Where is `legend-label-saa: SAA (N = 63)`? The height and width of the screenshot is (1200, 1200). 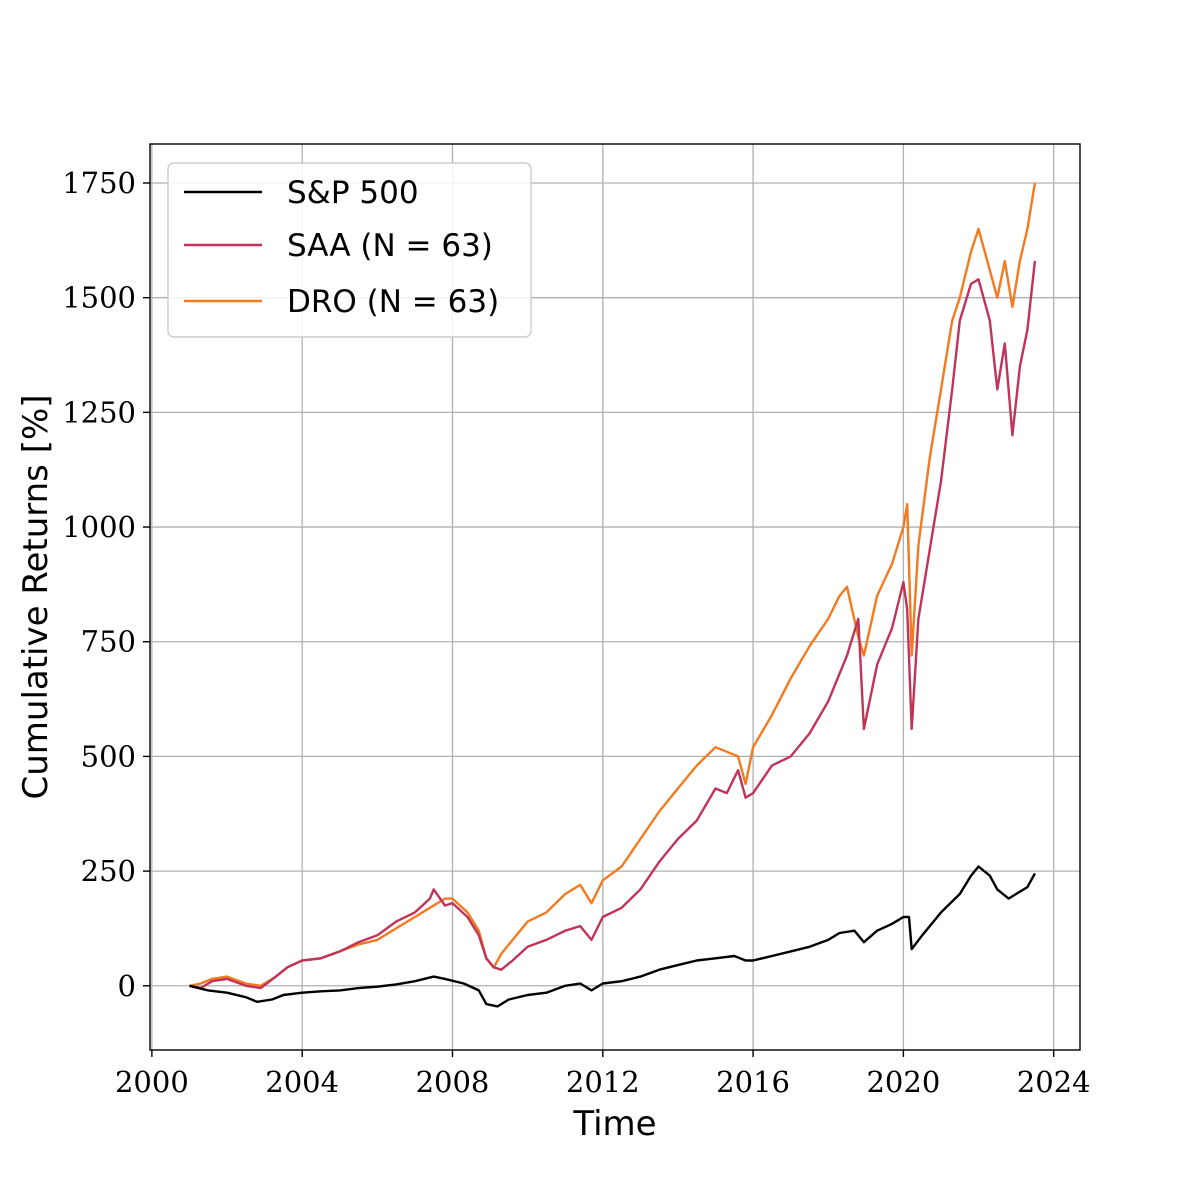 legend-label-saa: SAA (N = 63) is located at coordinates (390, 246).